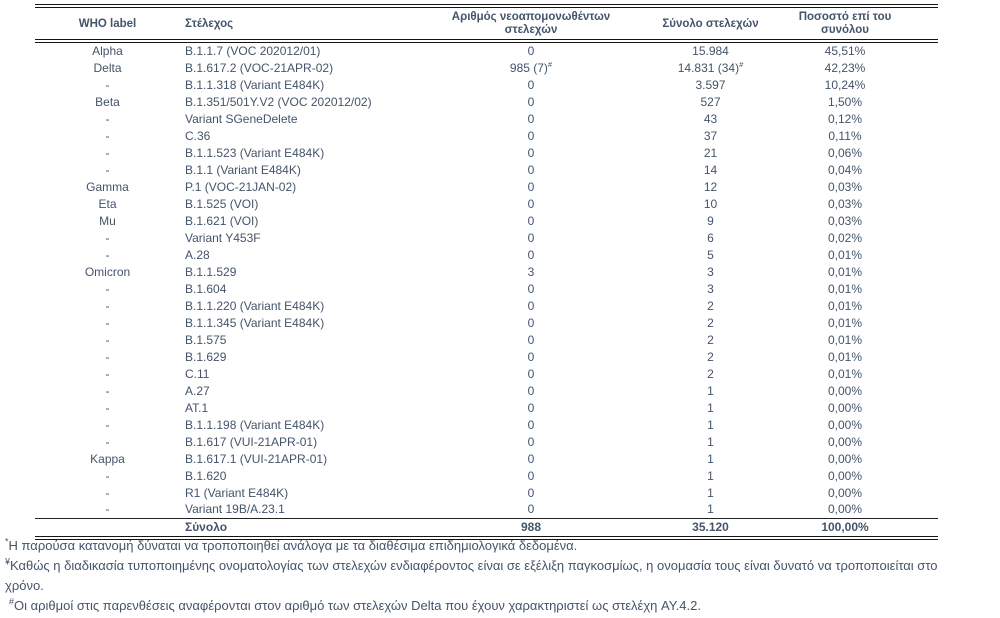 The height and width of the screenshot is (618, 1000). I want to click on table-row: - B.1.1.198 (Variant E484K) 0 1 0,00%, so click(486, 424).